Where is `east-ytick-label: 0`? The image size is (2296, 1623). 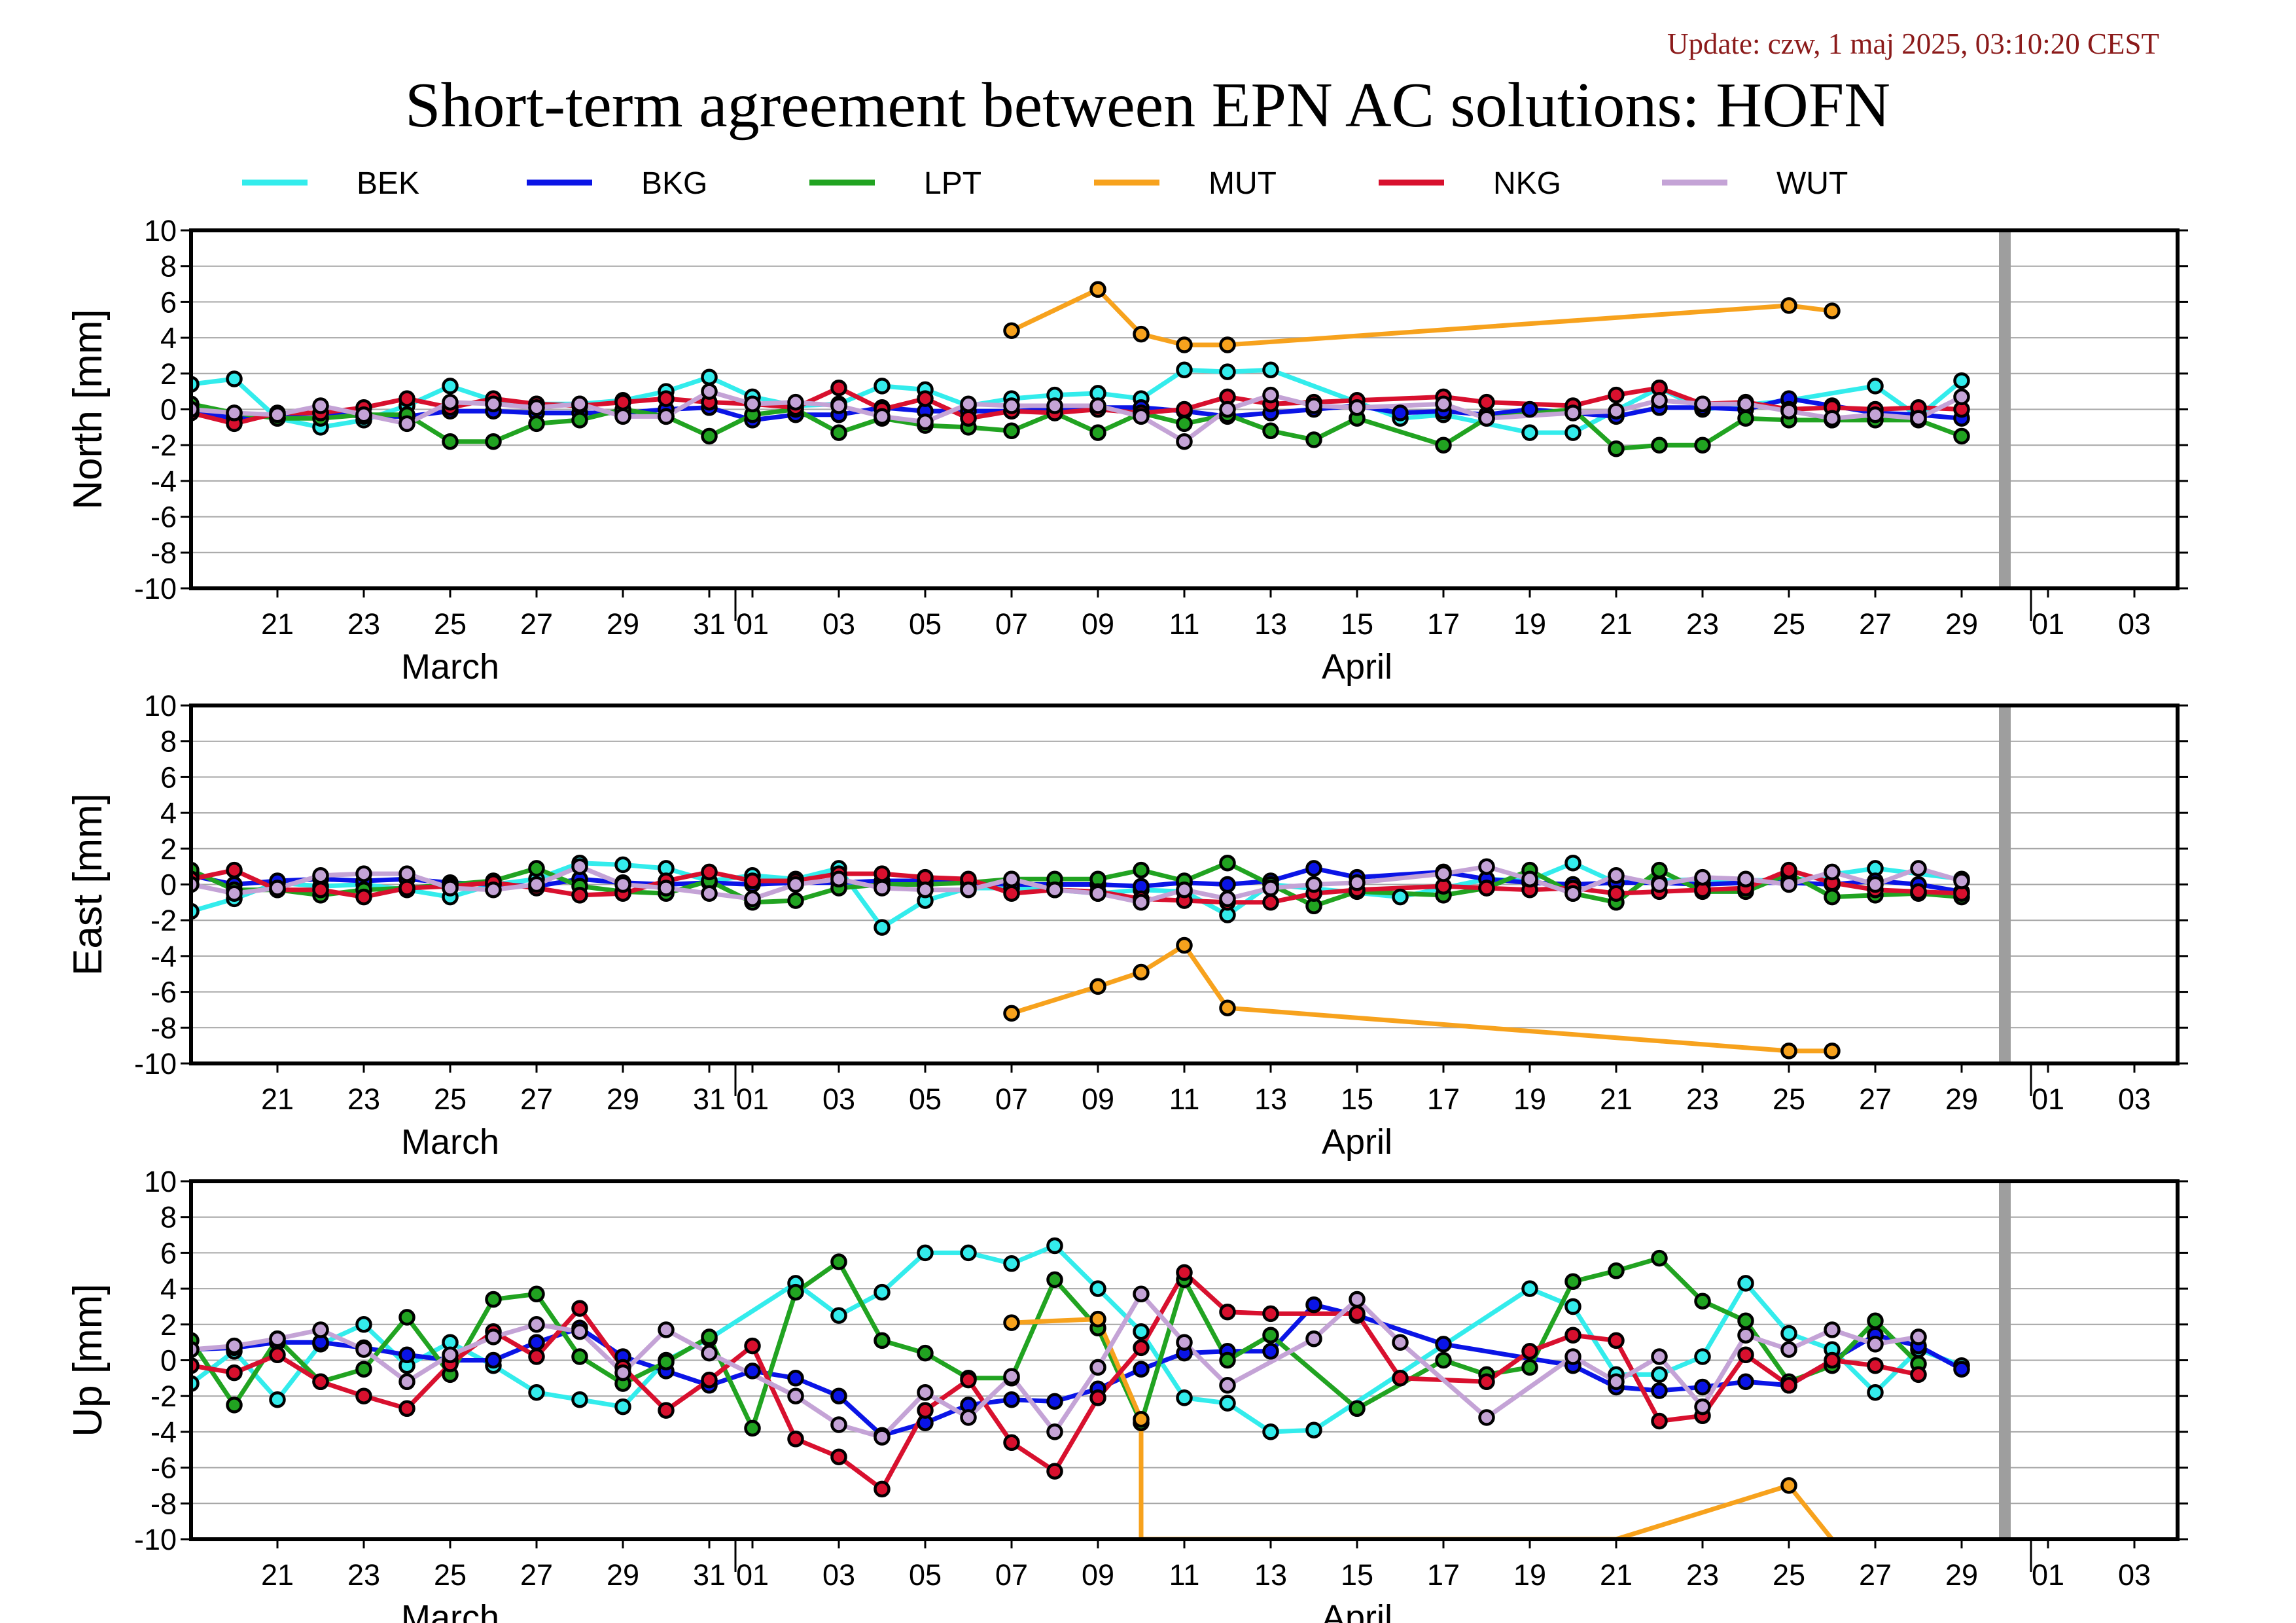 east-ytick-label: 0 is located at coordinates (168, 885).